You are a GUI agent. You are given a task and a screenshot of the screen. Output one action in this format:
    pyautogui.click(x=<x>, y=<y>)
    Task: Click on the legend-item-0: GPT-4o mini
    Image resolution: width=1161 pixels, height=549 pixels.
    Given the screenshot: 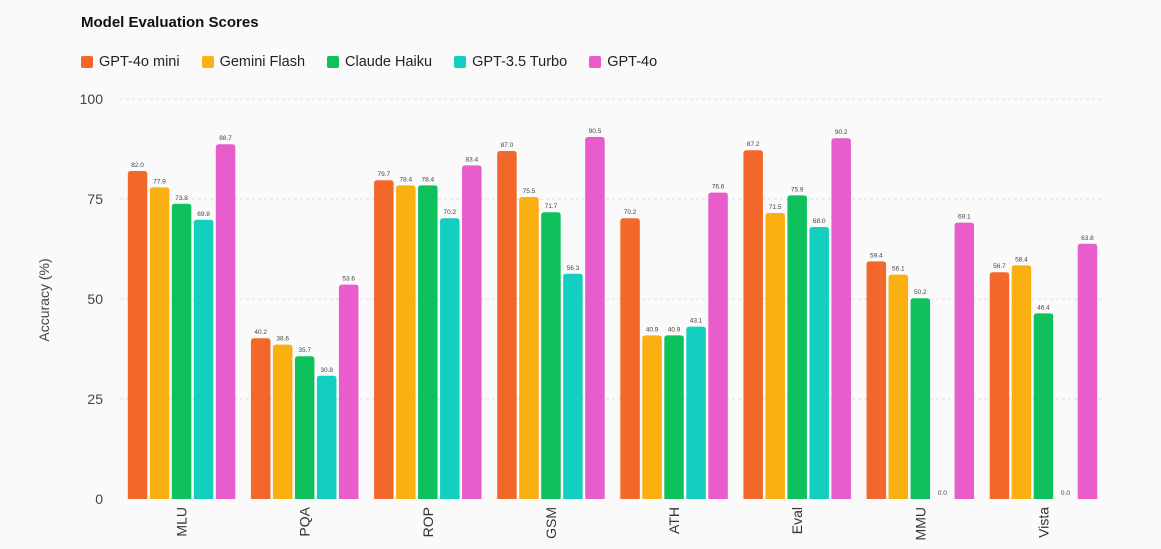 What is the action you would take?
    pyautogui.click(x=130, y=62)
    